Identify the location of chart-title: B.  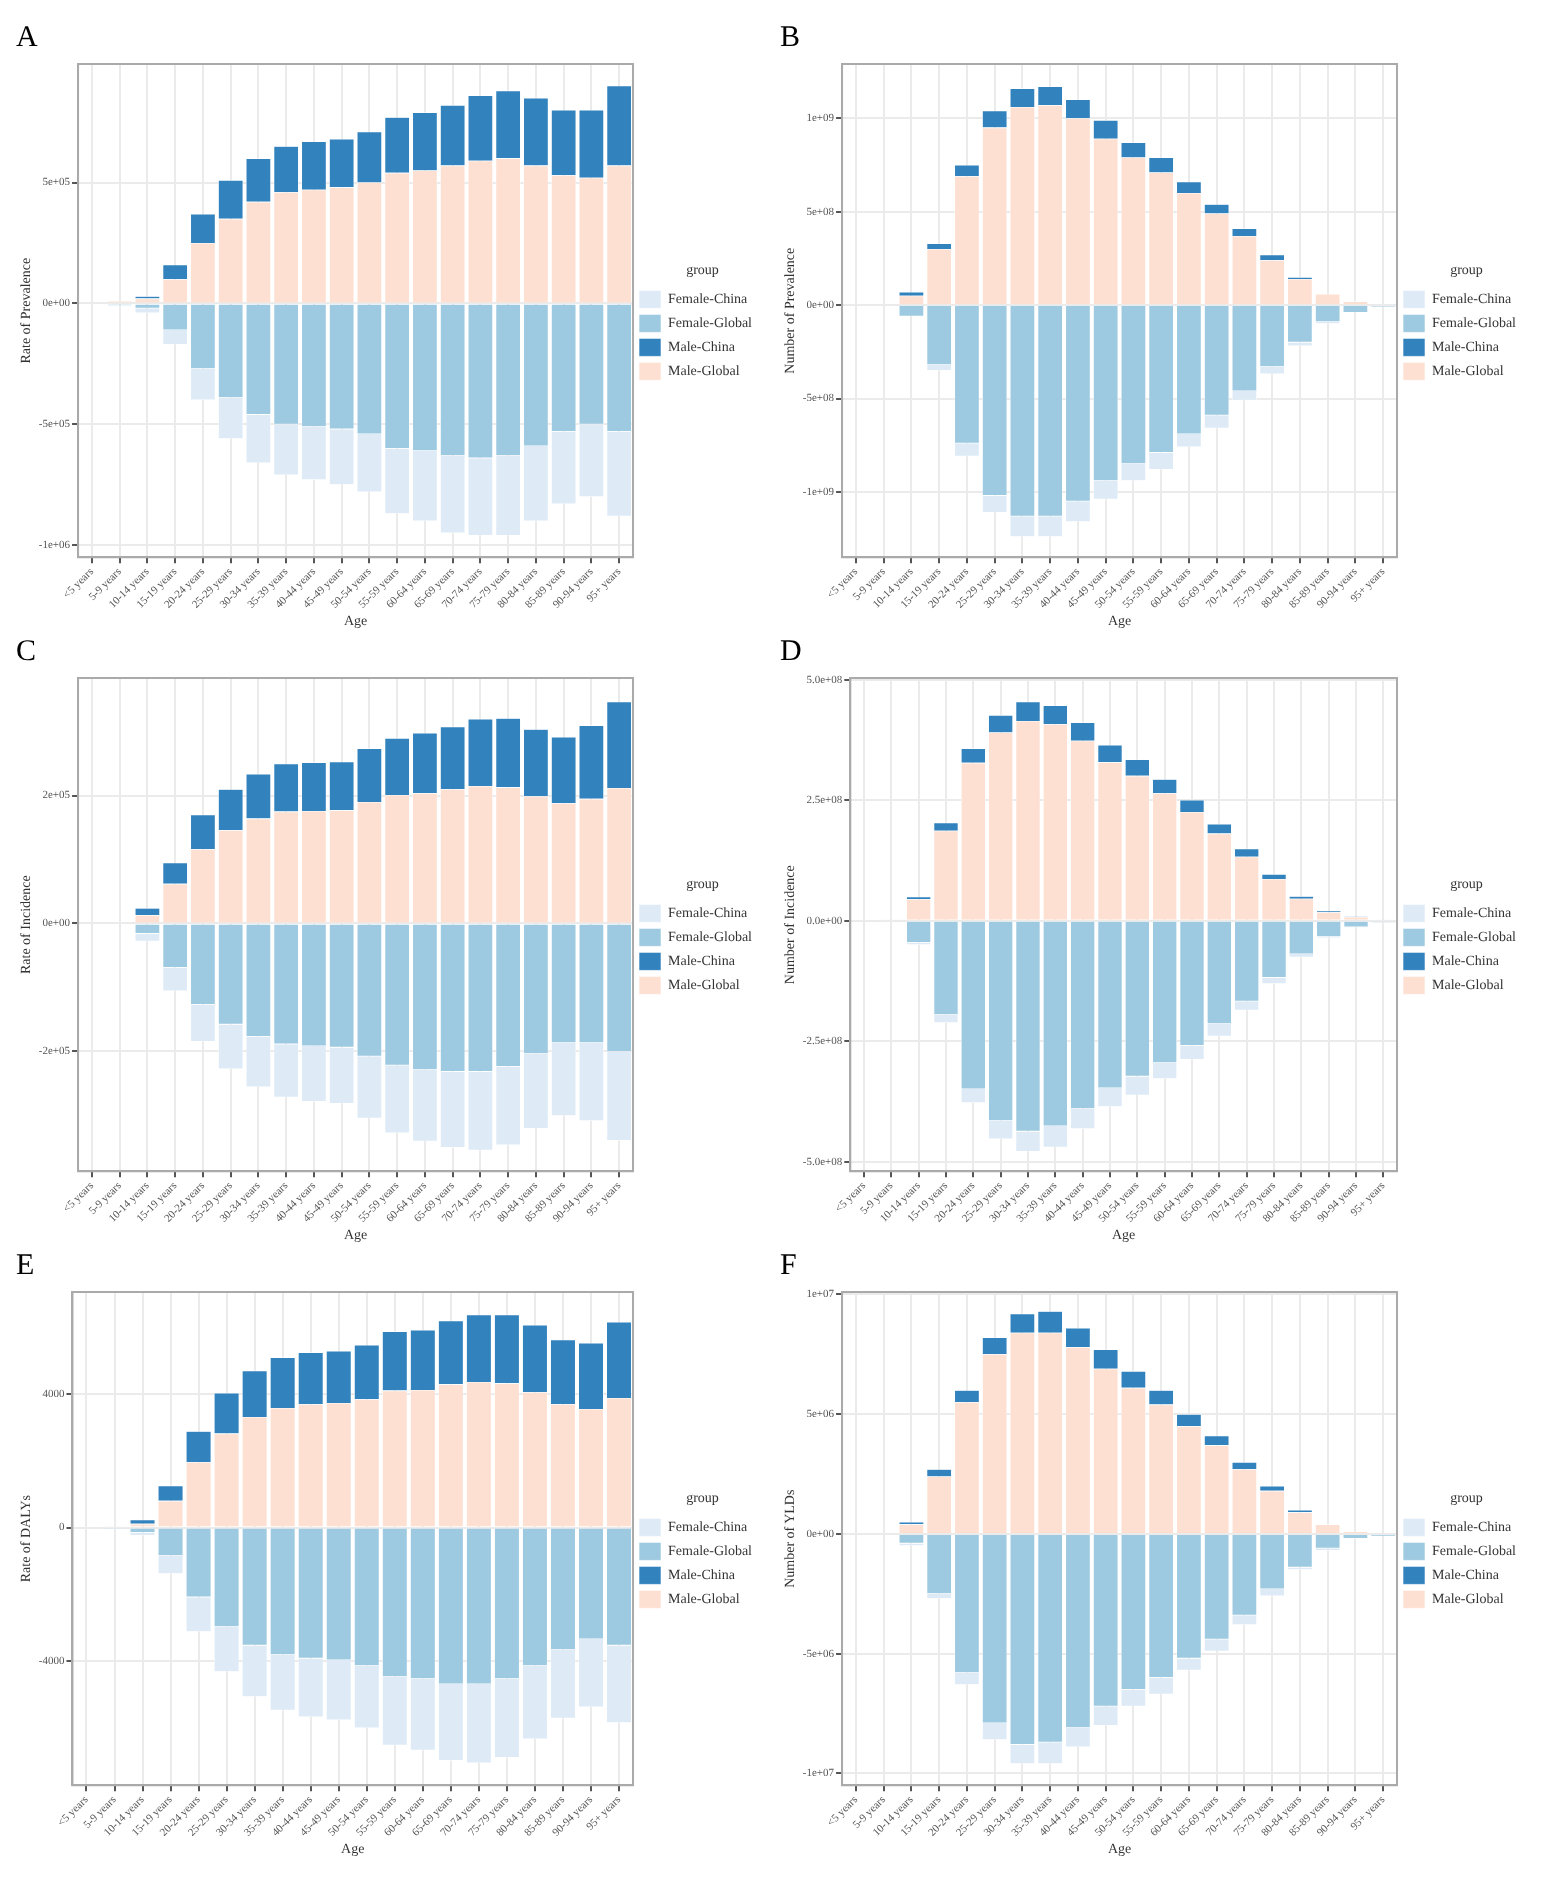
(790, 37).